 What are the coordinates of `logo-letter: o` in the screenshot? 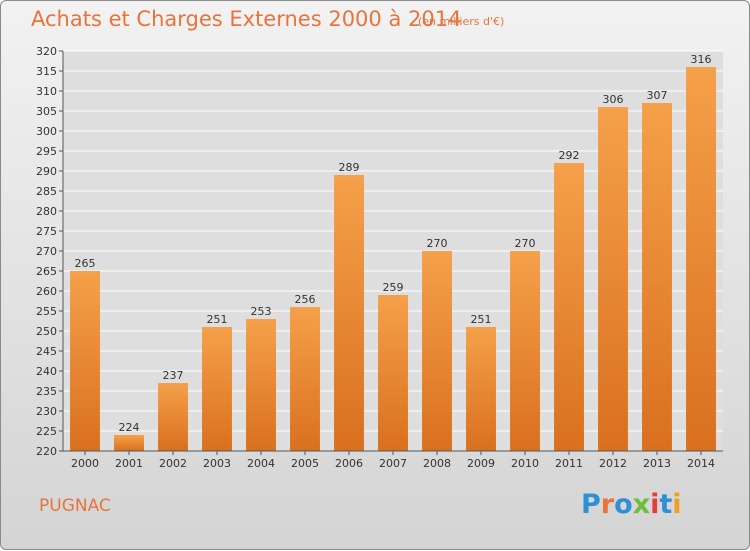 It's located at (623, 504).